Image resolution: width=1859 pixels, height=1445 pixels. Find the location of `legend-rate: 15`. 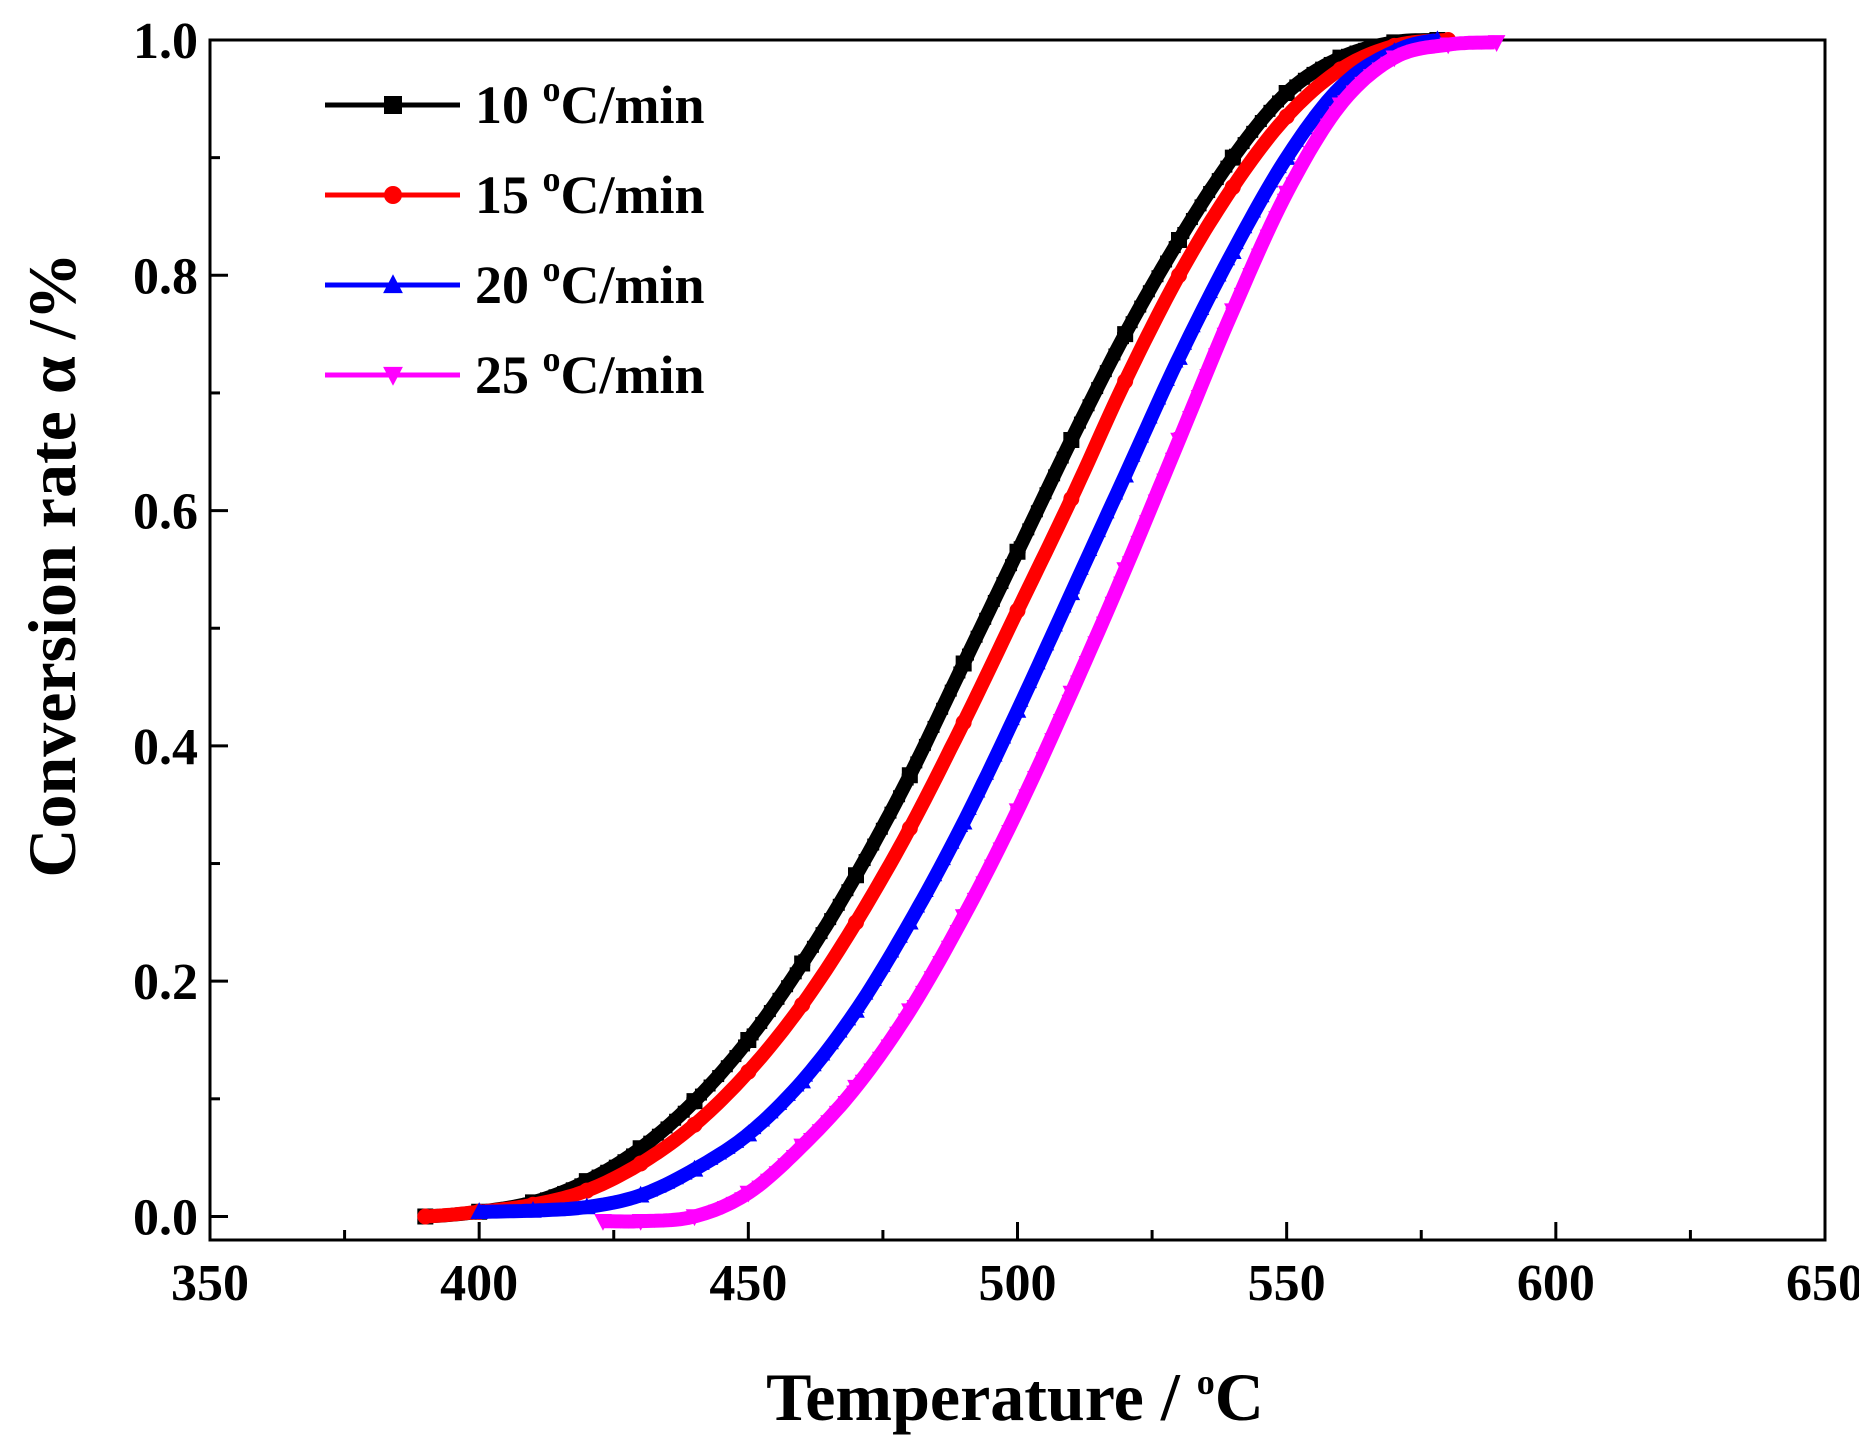

legend-rate: 15 is located at coordinates (509, 195).